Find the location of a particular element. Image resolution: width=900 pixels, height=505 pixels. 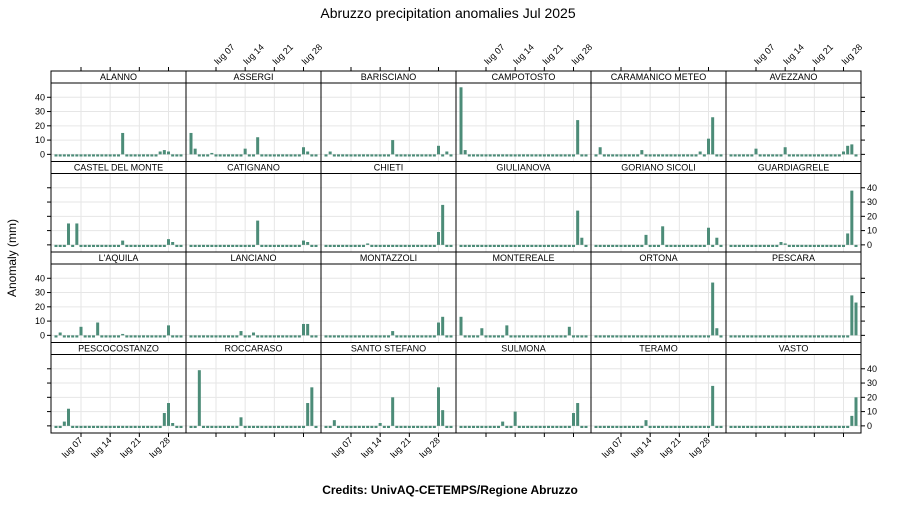

panel-vasto: VASTO 0 10 20 30 40 is located at coordinates (801, 389).